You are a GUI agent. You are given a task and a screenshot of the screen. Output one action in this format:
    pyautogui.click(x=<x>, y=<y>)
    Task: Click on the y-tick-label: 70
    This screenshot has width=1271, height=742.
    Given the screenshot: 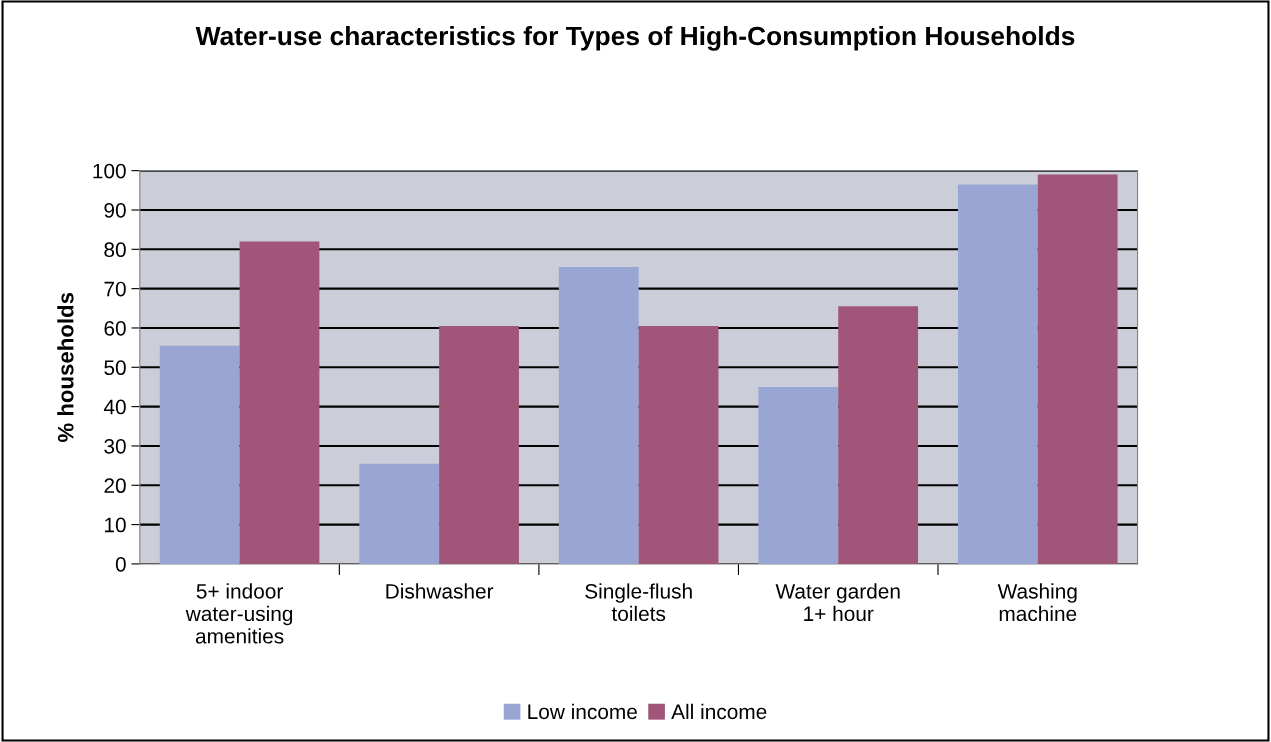 What is the action you would take?
    pyautogui.click(x=115, y=289)
    